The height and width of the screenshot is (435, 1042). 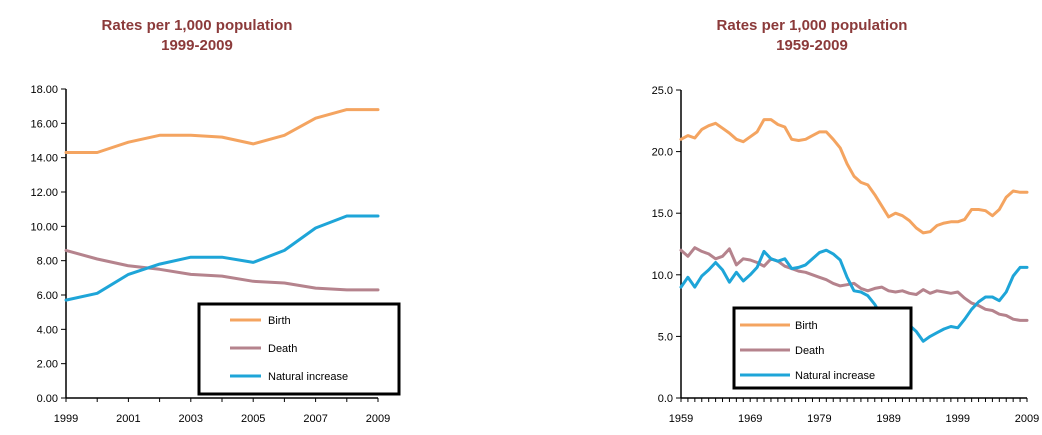 I want to click on chart2-y-tick-label: 5.0, so click(x=665, y=337).